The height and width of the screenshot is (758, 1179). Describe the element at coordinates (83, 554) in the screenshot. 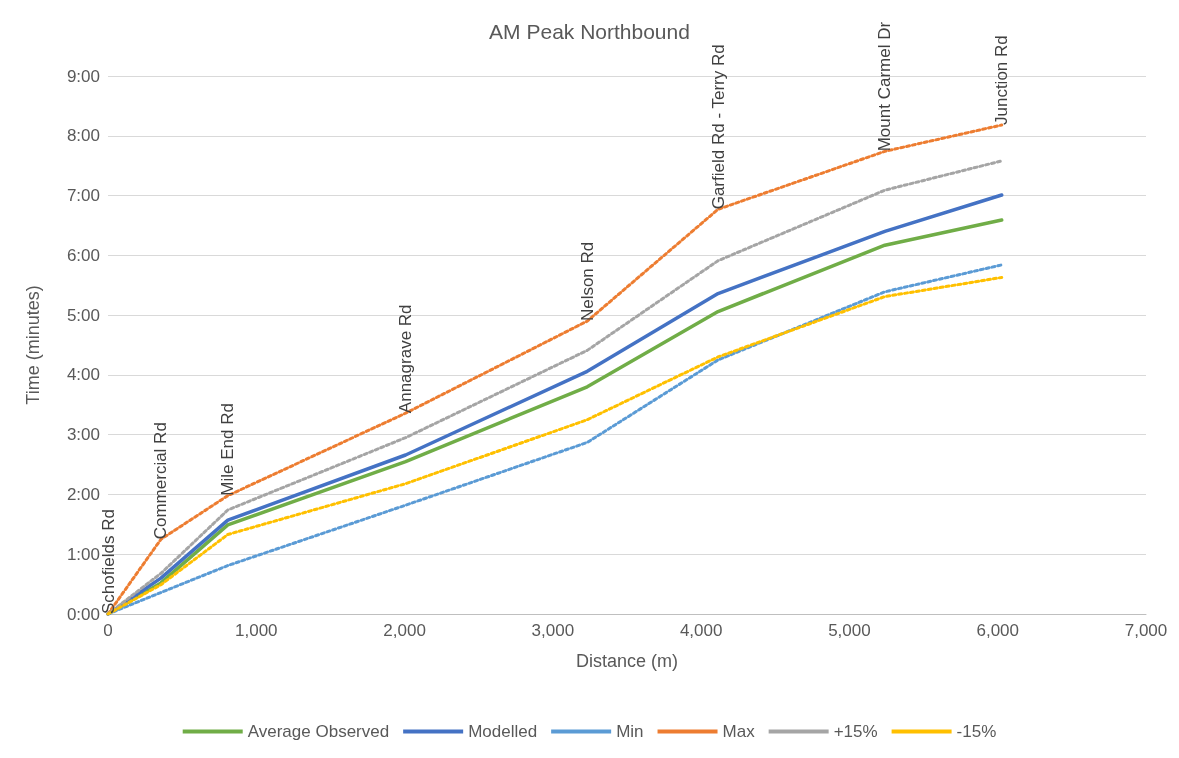

I see `y-tick-label: 1:00` at that location.